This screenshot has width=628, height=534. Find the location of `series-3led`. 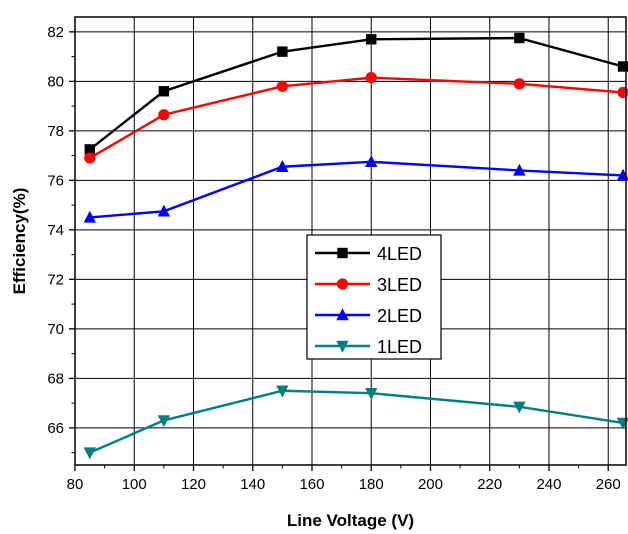

series-3led is located at coordinates (356, 118).